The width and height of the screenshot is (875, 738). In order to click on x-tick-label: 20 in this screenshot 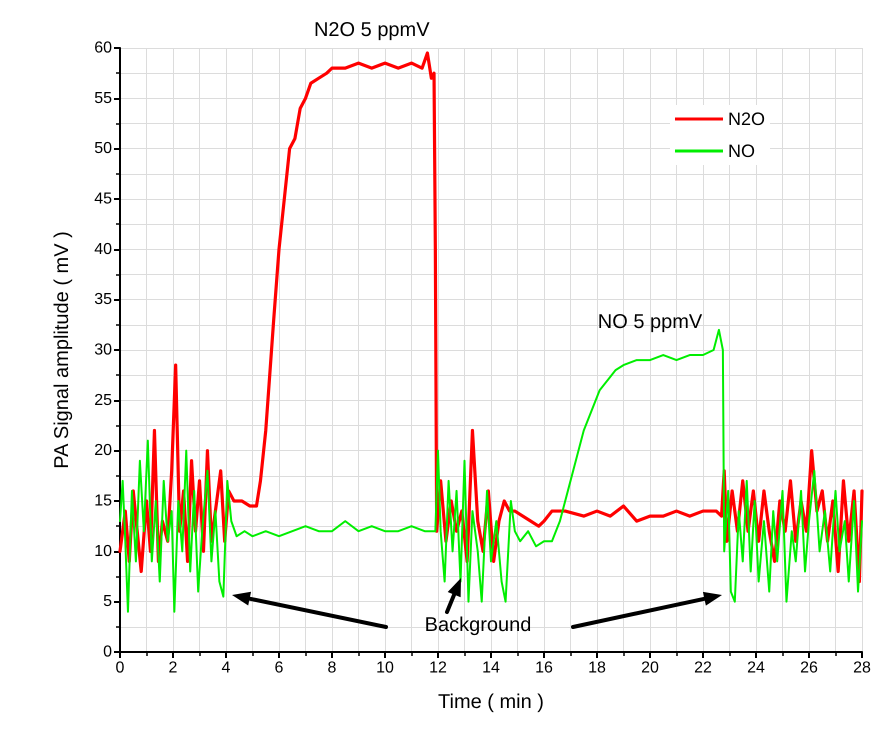, I will do `click(650, 668)`.